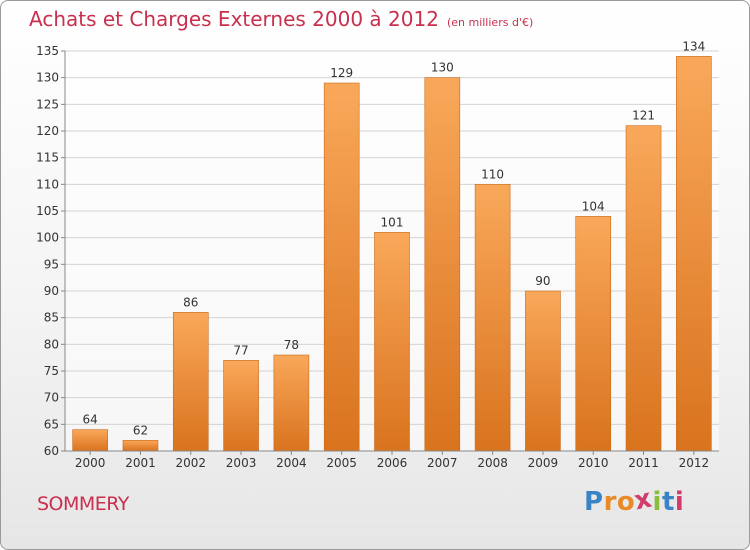 The image size is (750, 550). Describe the element at coordinates (47, 104) in the screenshot. I see `y-tick-label: 125` at that location.